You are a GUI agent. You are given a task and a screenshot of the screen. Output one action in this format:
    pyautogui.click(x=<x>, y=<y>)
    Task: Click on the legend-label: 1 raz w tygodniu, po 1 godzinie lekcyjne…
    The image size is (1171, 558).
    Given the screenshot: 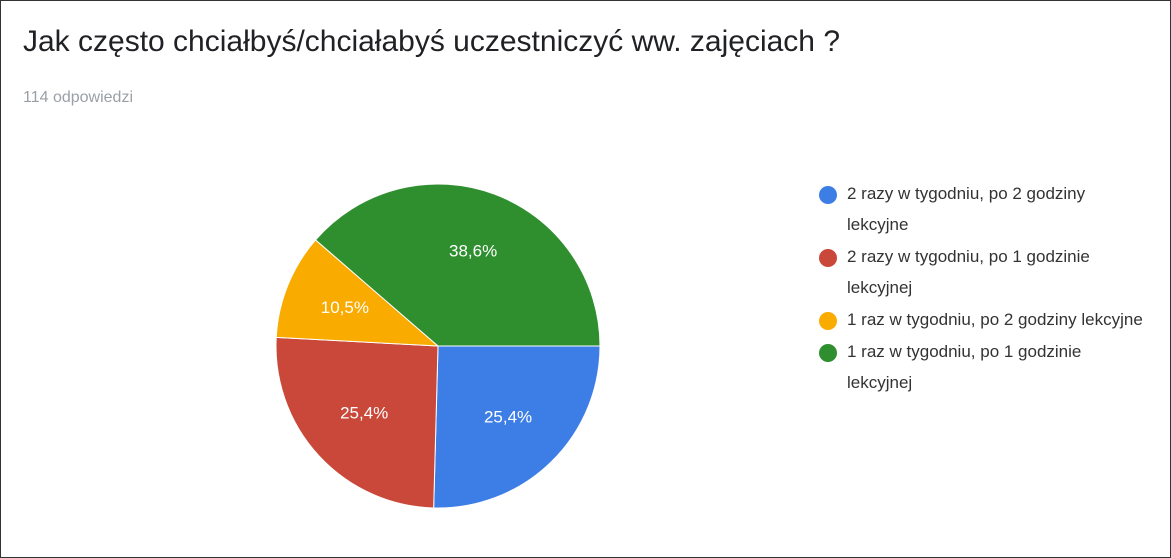 What is the action you would take?
    pyautogui.click(x=964, y=367)
    